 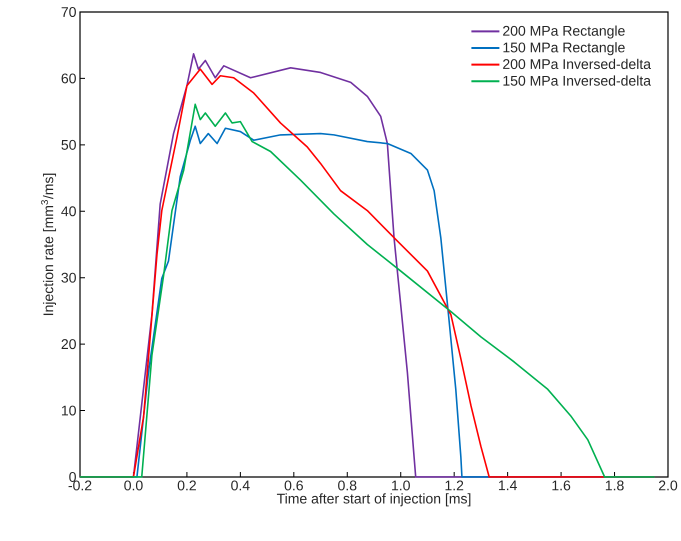 I want to click on x-tick-label: 1.2, so click(x=455, y=485).